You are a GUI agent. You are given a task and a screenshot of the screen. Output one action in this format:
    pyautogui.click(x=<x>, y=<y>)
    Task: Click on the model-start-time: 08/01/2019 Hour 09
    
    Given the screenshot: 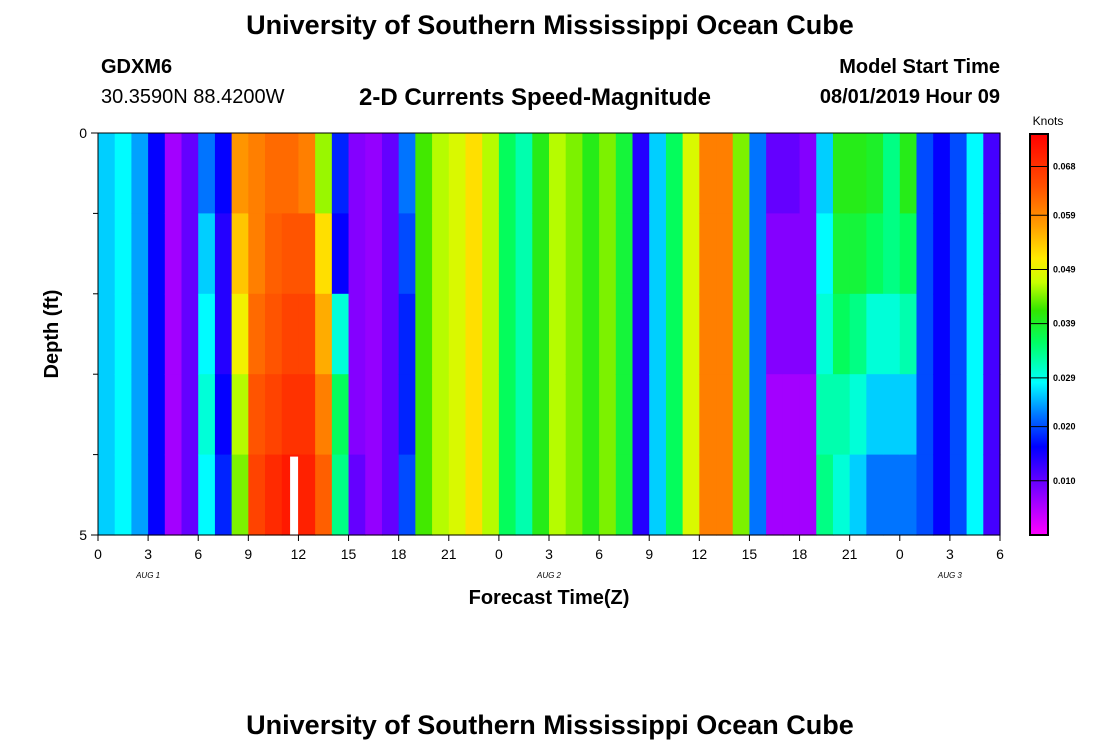 What is the action you would take?
    pyautogui.click(x=909, y=97)
    